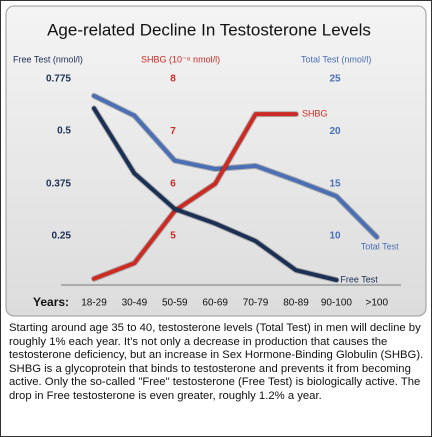  I want to click on x-tick-label: 50-59, so click(175, 303).